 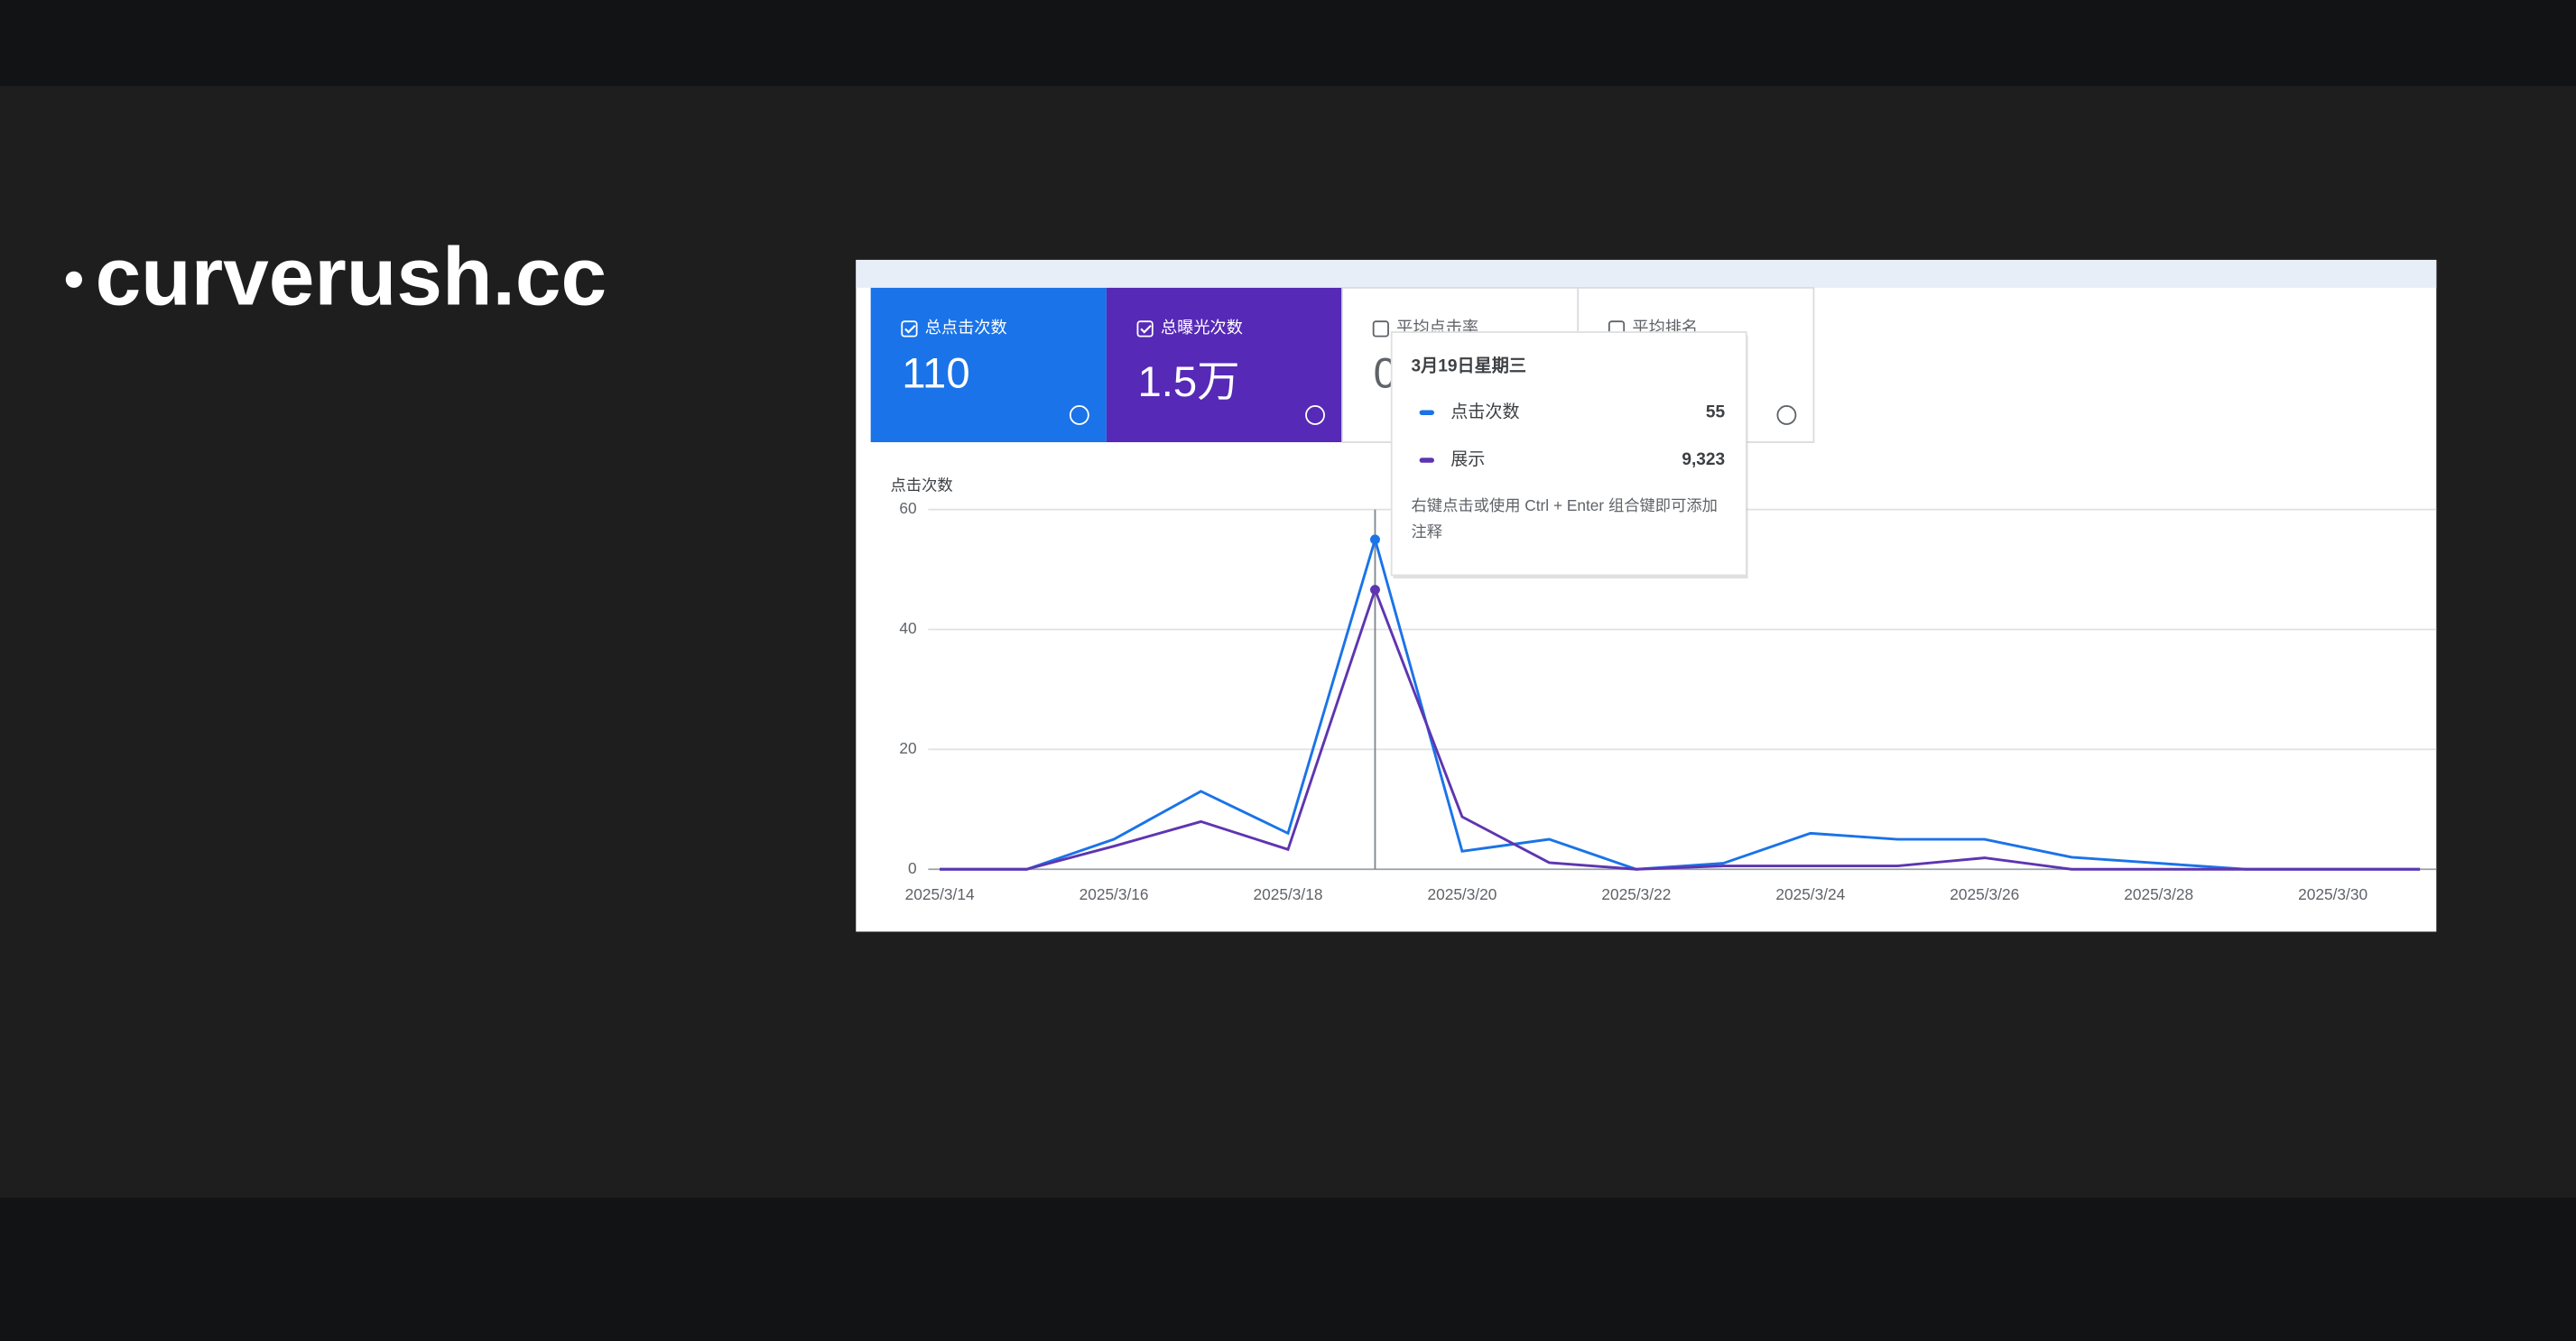 I want to click on bullet-text: curverush.cc, so click(x=351, y=276).